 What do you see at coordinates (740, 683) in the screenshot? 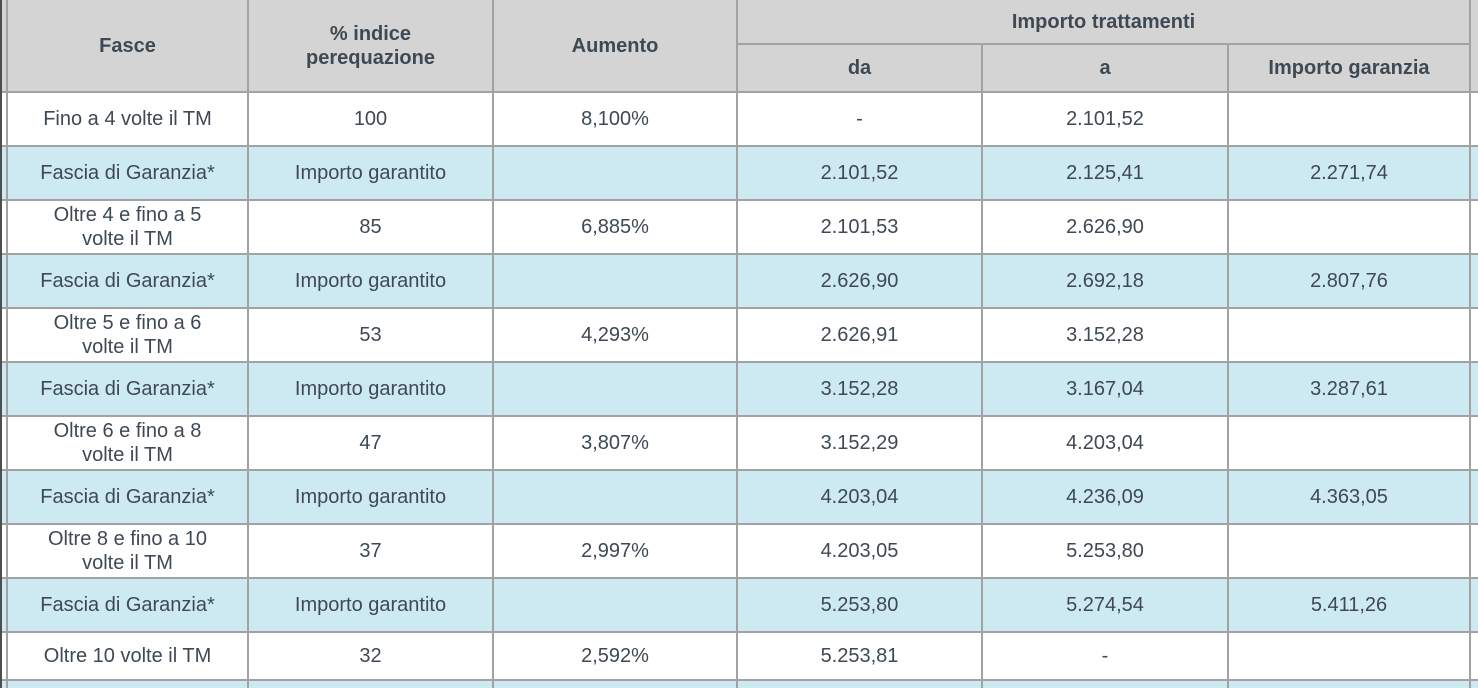
I see `partial-next-row` at bounding box center [740, 683].